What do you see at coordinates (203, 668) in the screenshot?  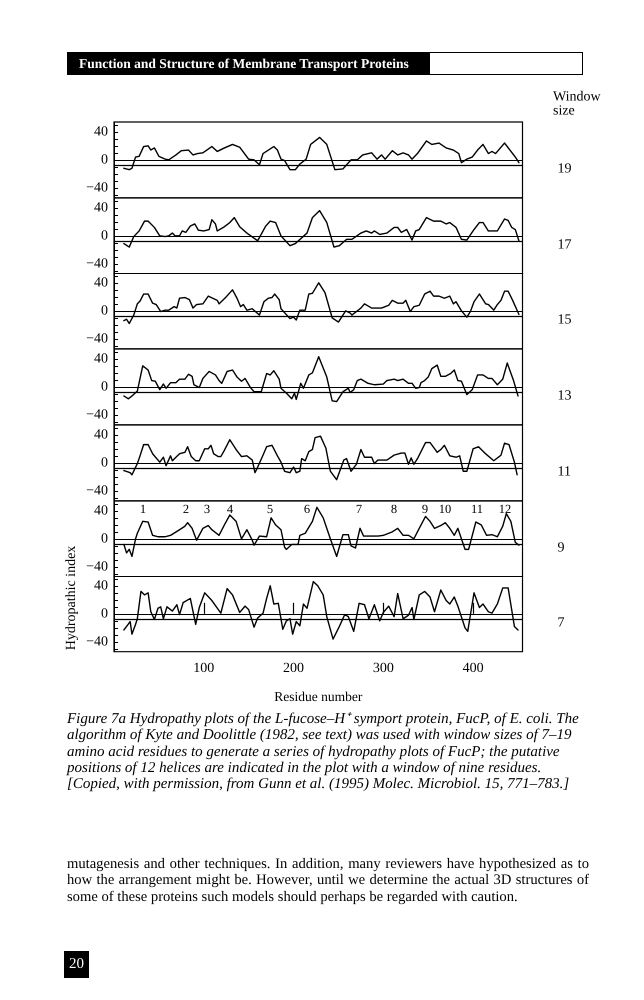 I see `x-tick-label: 100` at bounding box center [203, 668].